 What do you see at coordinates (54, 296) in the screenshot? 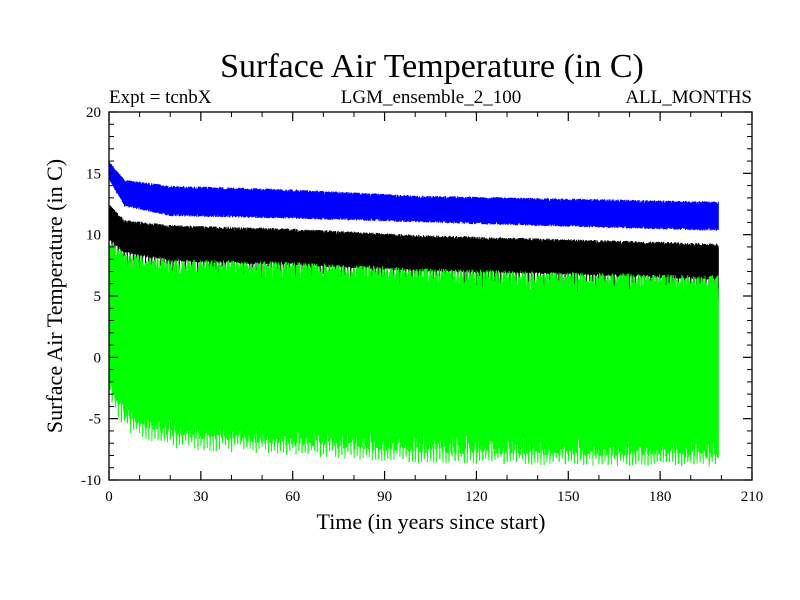
I see `y-axis-label: Surface Air Temperature (in C)` at bounding box center [54, 296].